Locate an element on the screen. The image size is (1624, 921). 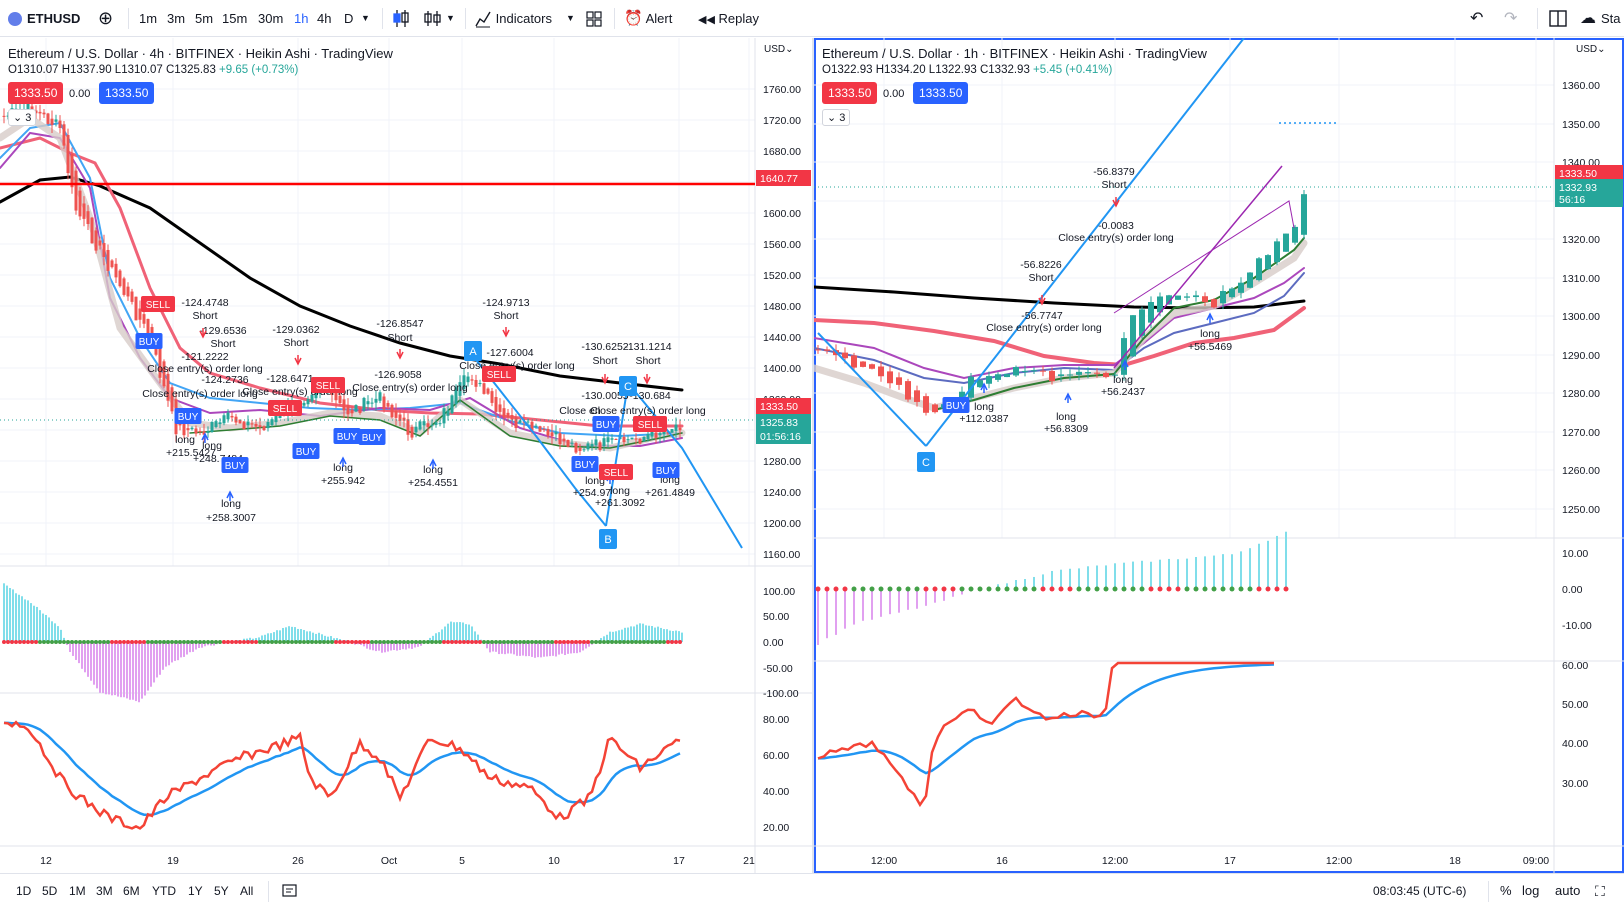
interval-15m: 15m is located at coordinates (235, 18).